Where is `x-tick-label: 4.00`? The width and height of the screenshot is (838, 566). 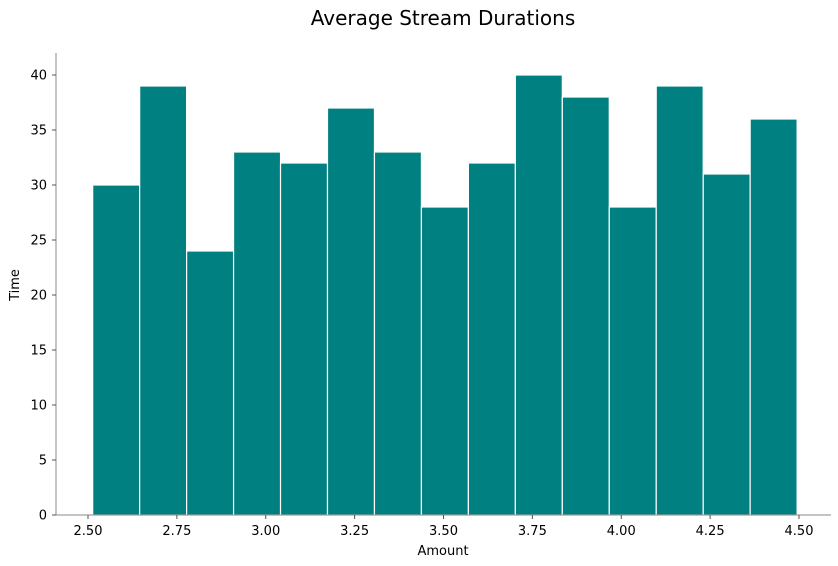
x-tick-label: 4.00 is located at coordinates (621, 531).